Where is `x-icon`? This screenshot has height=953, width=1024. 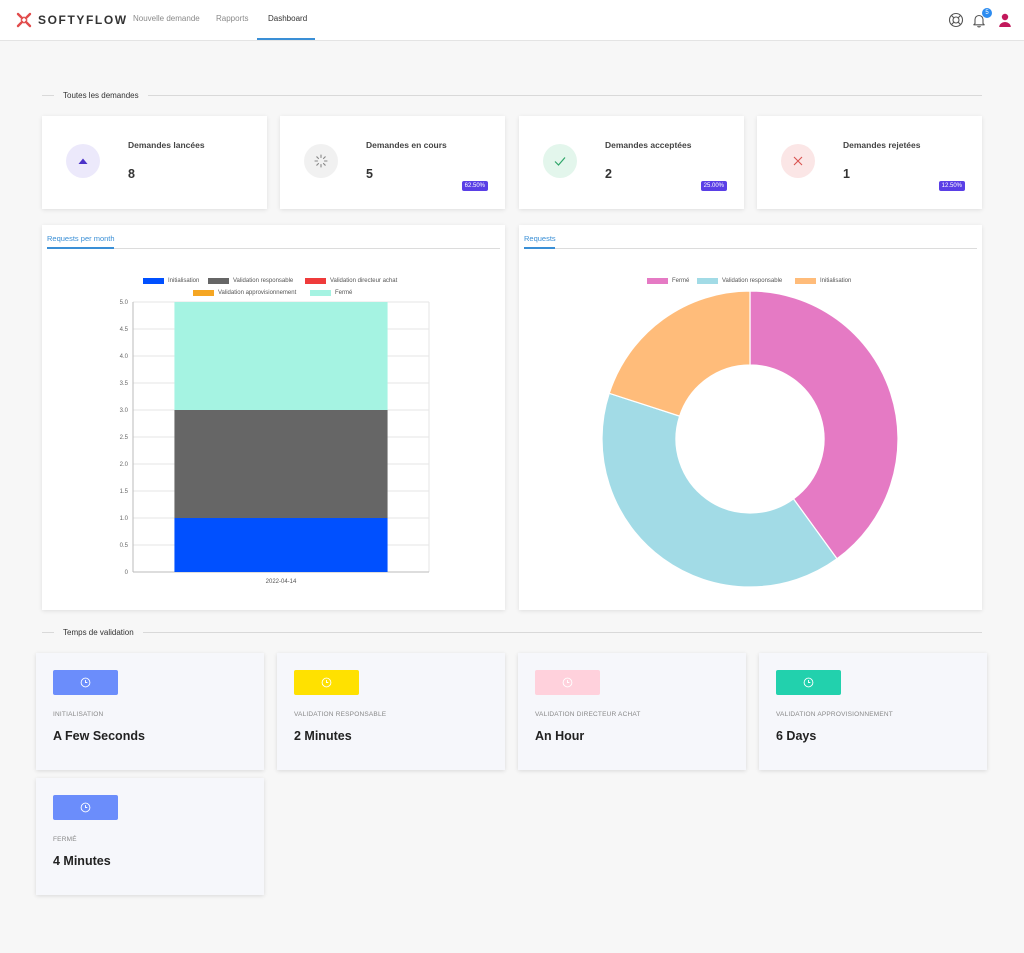
x-icon is located at coordinates (798, 161).